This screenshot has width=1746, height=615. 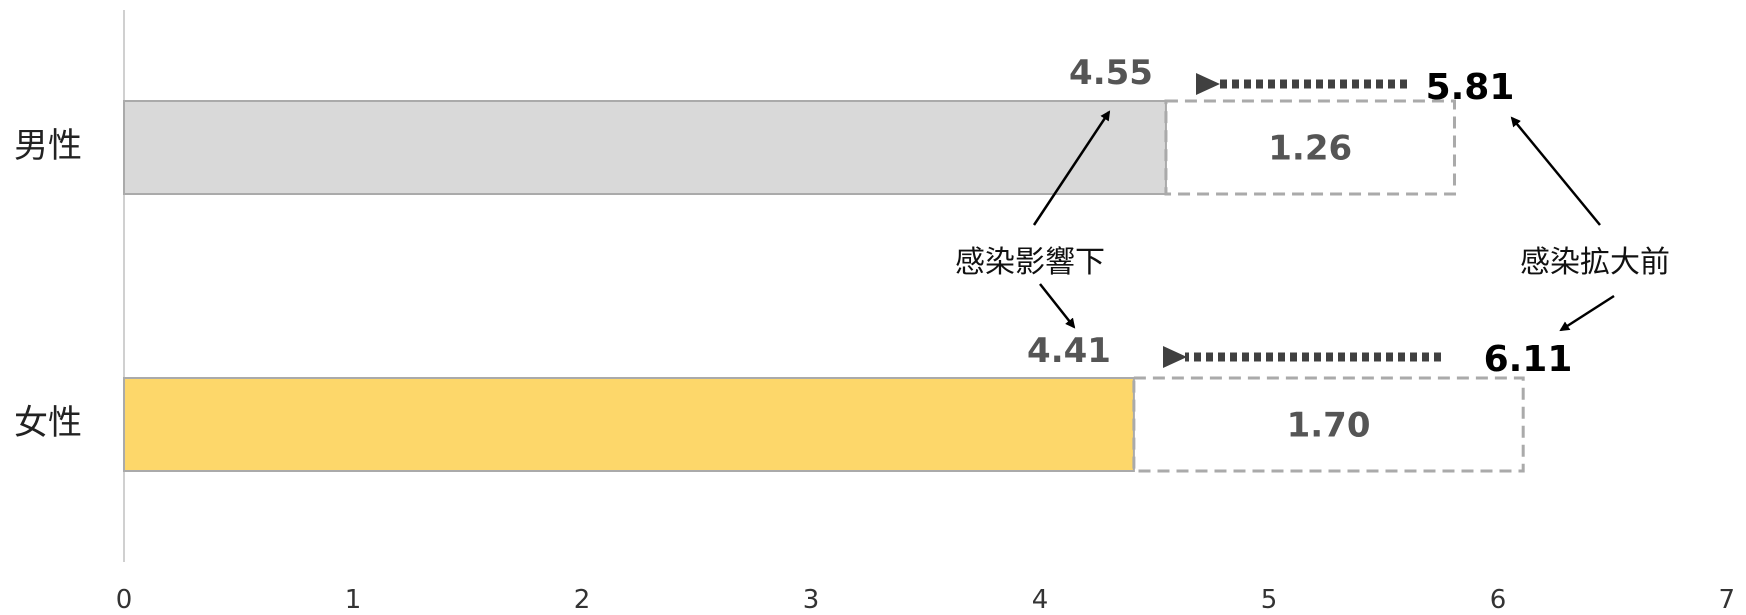 I want to click on diff-box-male, so click(x=1310, y=147).